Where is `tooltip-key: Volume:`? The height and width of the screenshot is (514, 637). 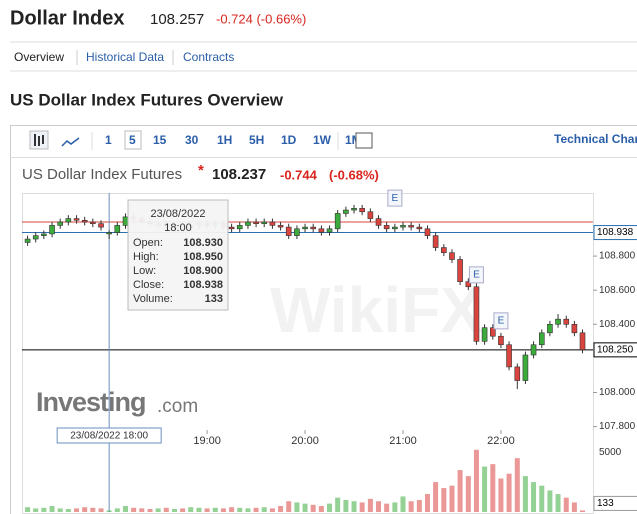 tooltip-key: Volume: is located at coordinates (153, 299).